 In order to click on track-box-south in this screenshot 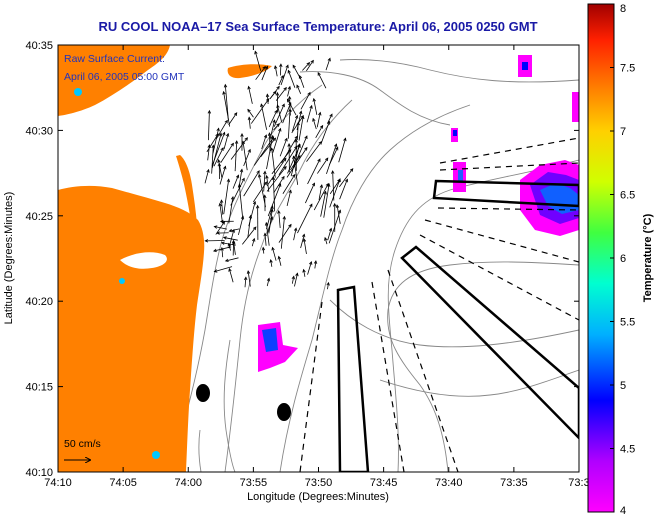, I will do `click(353, 378)`.